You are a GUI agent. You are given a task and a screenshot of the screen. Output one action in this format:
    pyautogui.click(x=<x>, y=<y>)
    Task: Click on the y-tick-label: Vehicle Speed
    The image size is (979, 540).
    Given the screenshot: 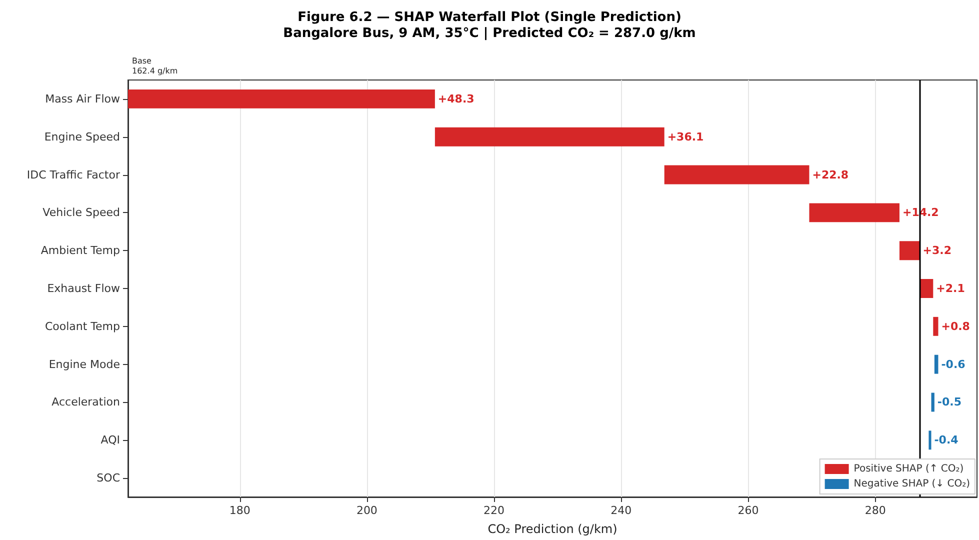 What is the action you would take?
    pyautogui.click(x=81, y=213)
    